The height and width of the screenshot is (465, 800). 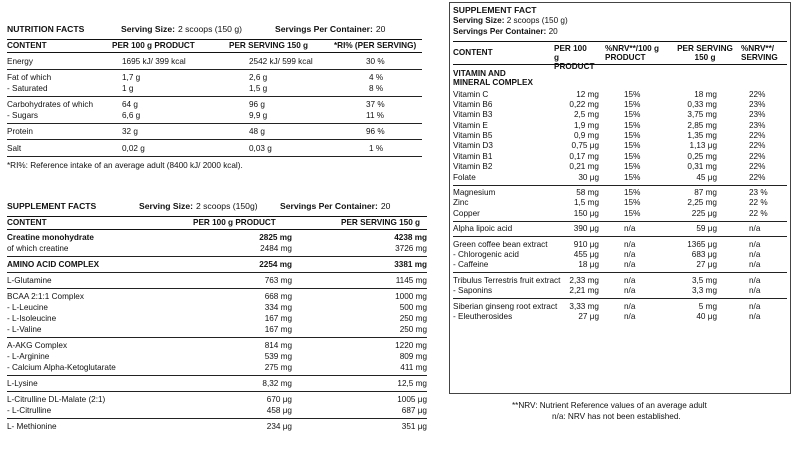 What do you see at coordinates (413, 318) in the screenshot?
I see `value-perserving: 250 mg` at bounding box center [413, 318].